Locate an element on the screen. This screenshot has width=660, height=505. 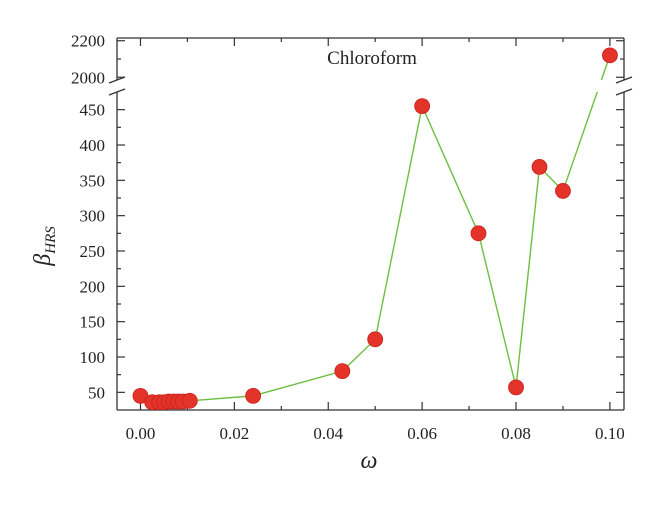
y-tick-label: 400 is located at coordinates (93, 145).